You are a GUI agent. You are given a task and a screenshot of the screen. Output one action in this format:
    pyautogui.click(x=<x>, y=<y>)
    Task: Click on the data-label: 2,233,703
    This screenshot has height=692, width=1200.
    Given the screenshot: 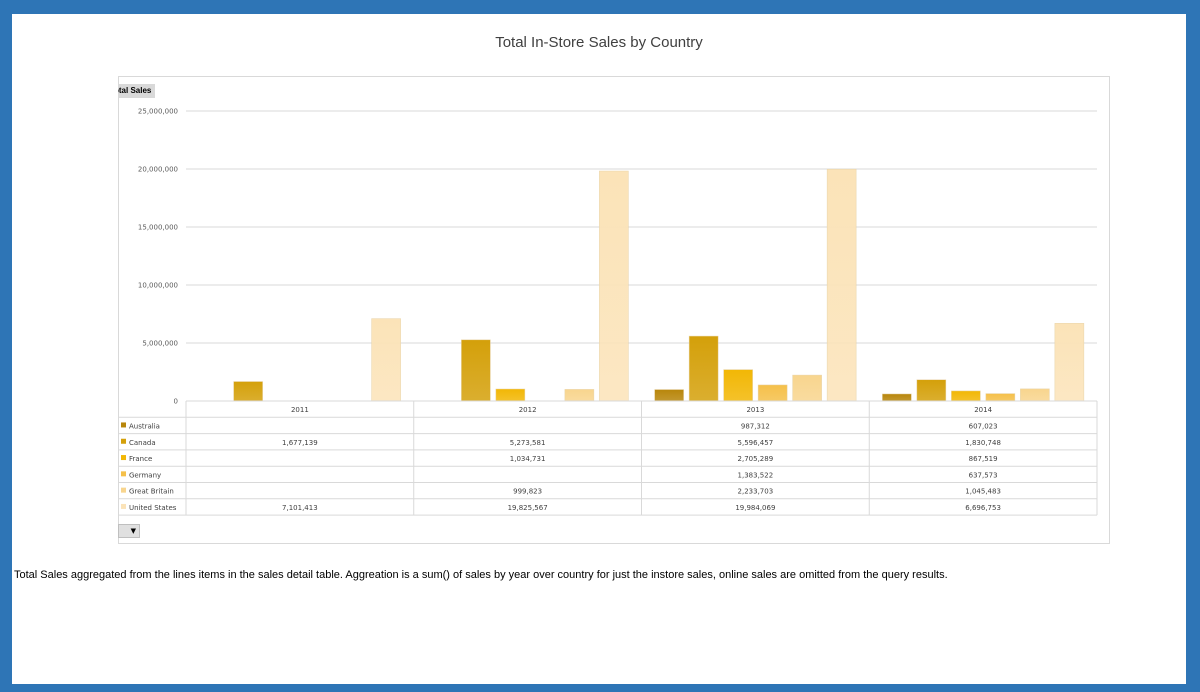 What is the action you would take?
    pyautogui.click(x=756, y=492)
    